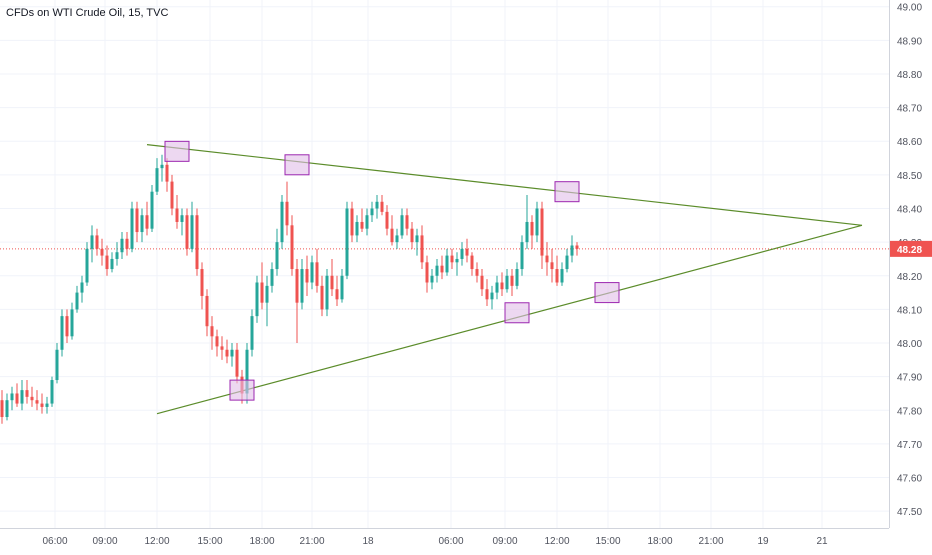  Describe the element at coordinates (909, 75) in the screenshot. I see `y-tick-label: 48.80` at that location.